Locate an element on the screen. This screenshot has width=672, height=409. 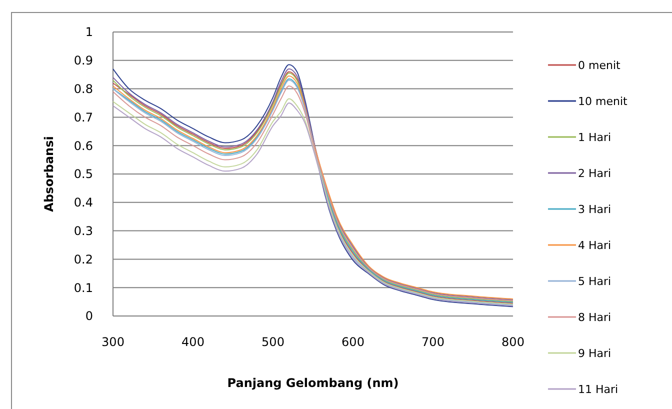
y-axis-title: Absorbansi is located at coordinates (49, 174).